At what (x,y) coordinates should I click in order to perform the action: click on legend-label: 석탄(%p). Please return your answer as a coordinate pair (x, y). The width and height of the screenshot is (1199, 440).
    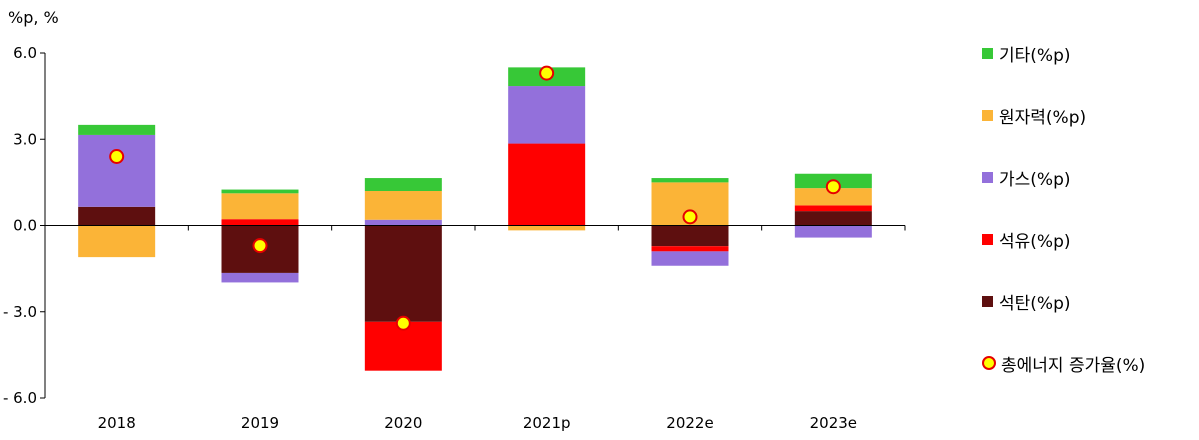
    Looking at the image, I should click on (1035, 303).